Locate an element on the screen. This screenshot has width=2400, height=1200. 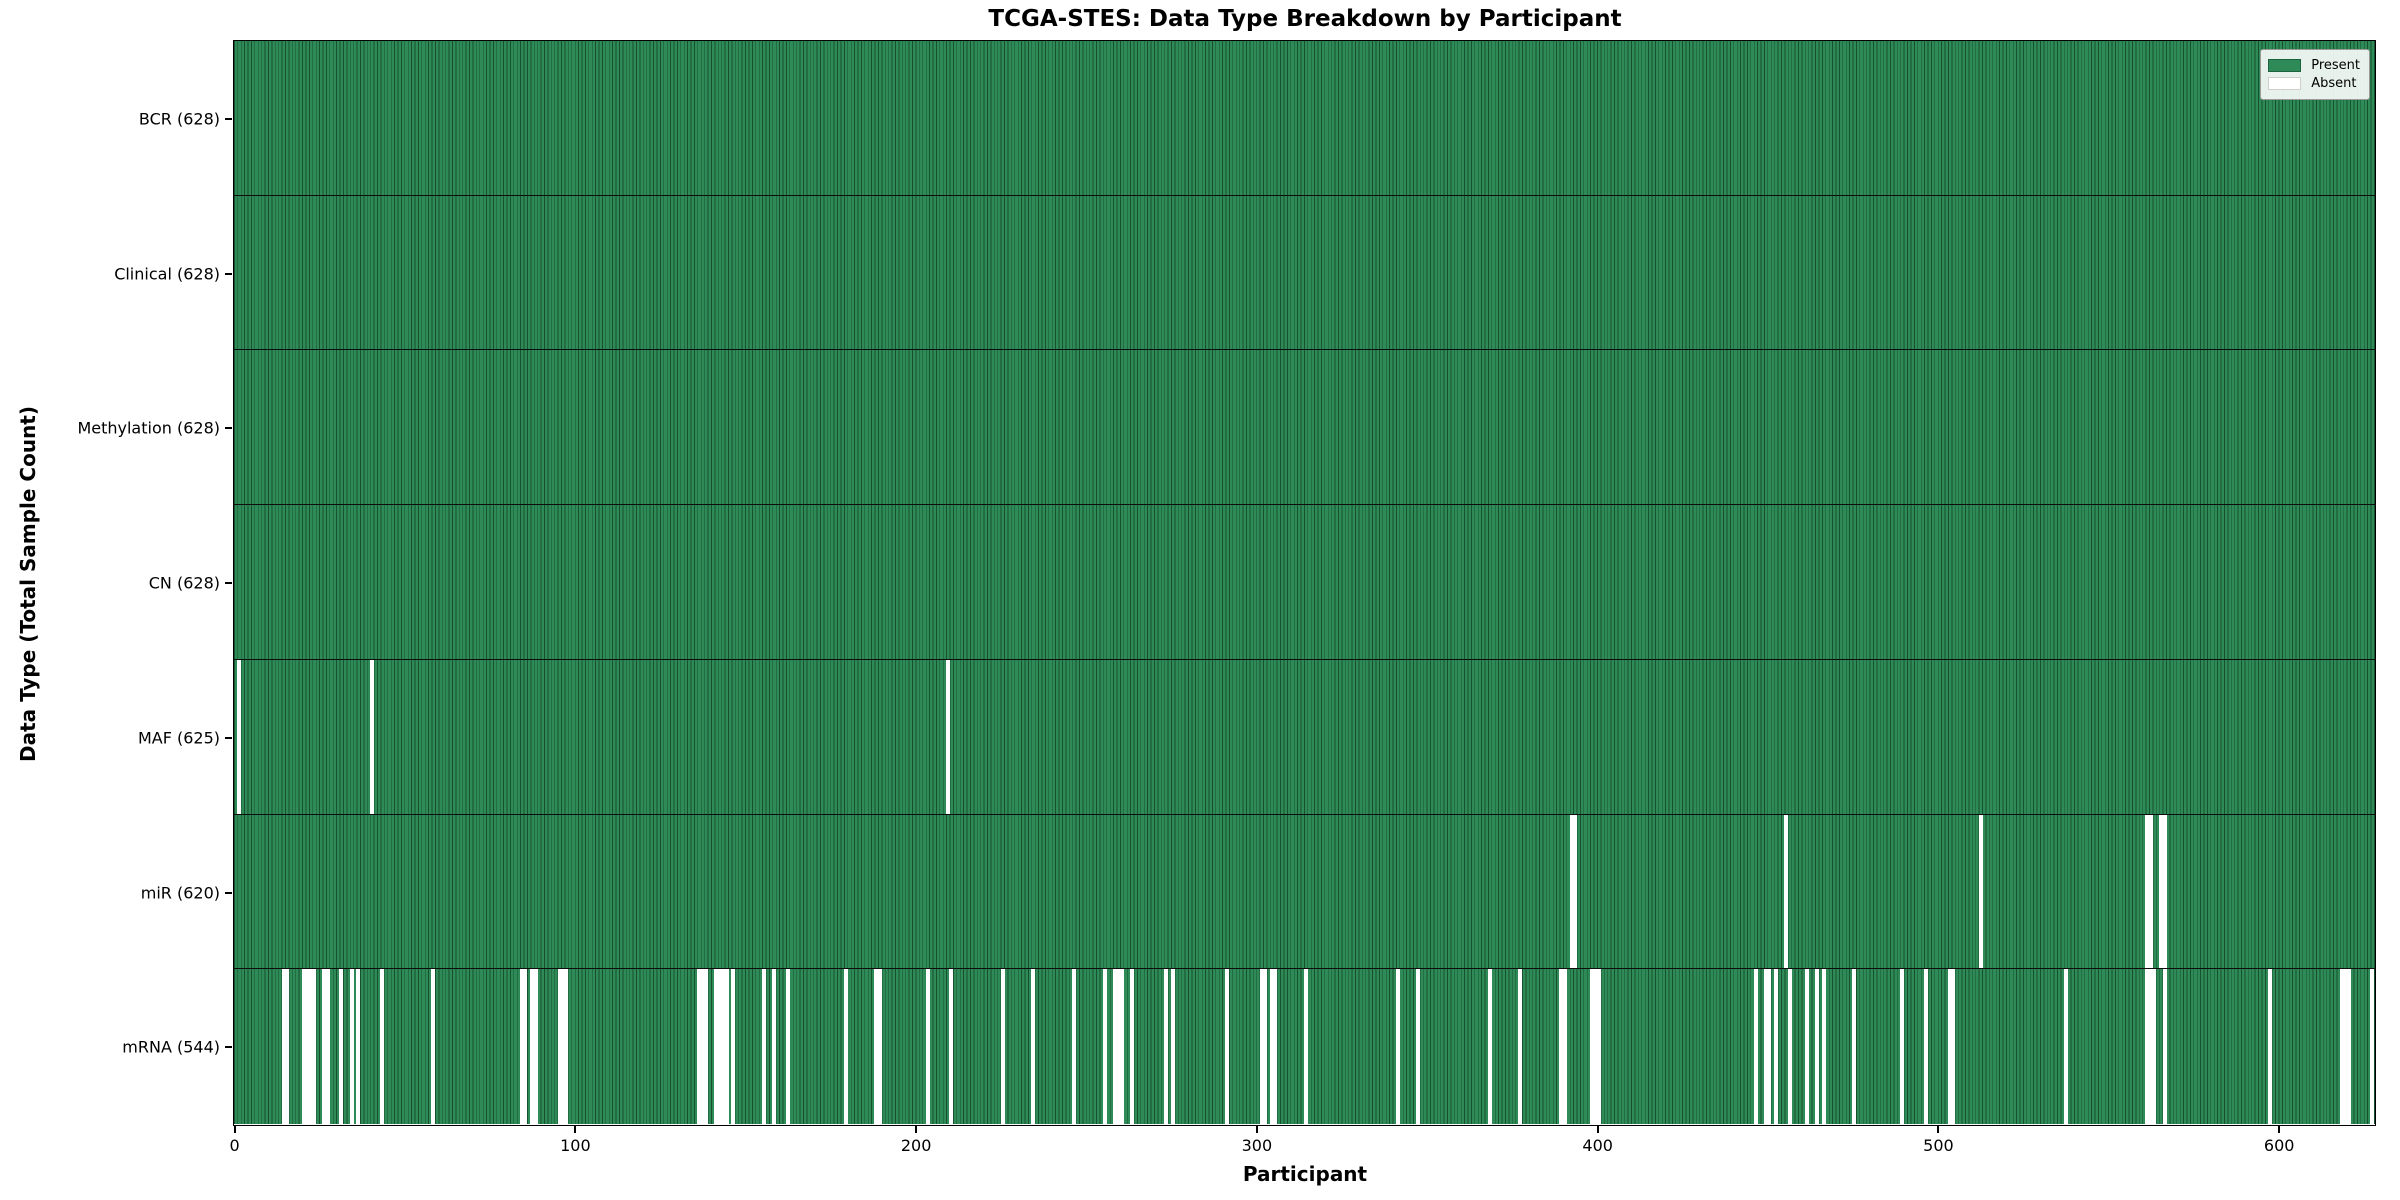
y-tick-label-BCR: BCR (628) is located at coordinates (179, 119).